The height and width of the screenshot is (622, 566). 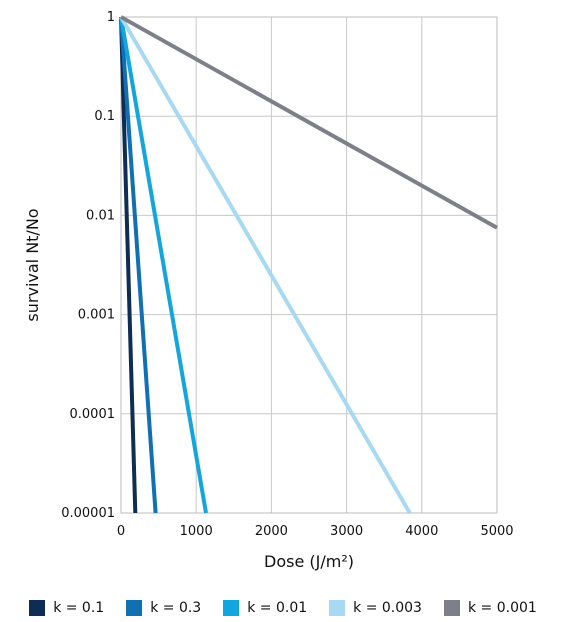 I want to click on y-tick-label: 0.001, so click(x=96, y=315).